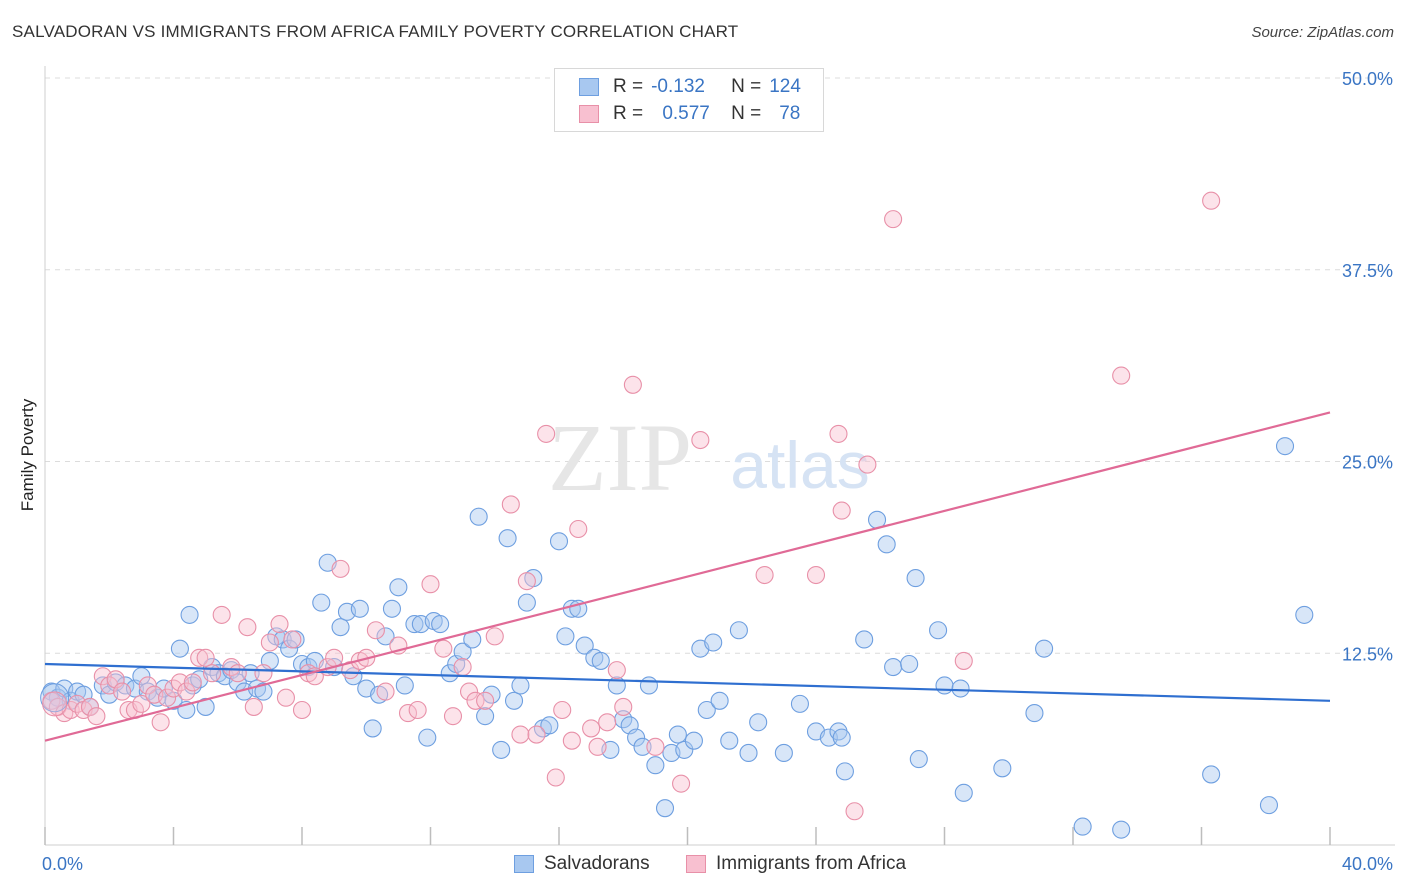 The width and height of the screenshot is (1406, 892). What do you see at coordinates (696, 864) in the screenshot?
I see `bottom-legend-swatch-pink` at bounding box center [696, 864].